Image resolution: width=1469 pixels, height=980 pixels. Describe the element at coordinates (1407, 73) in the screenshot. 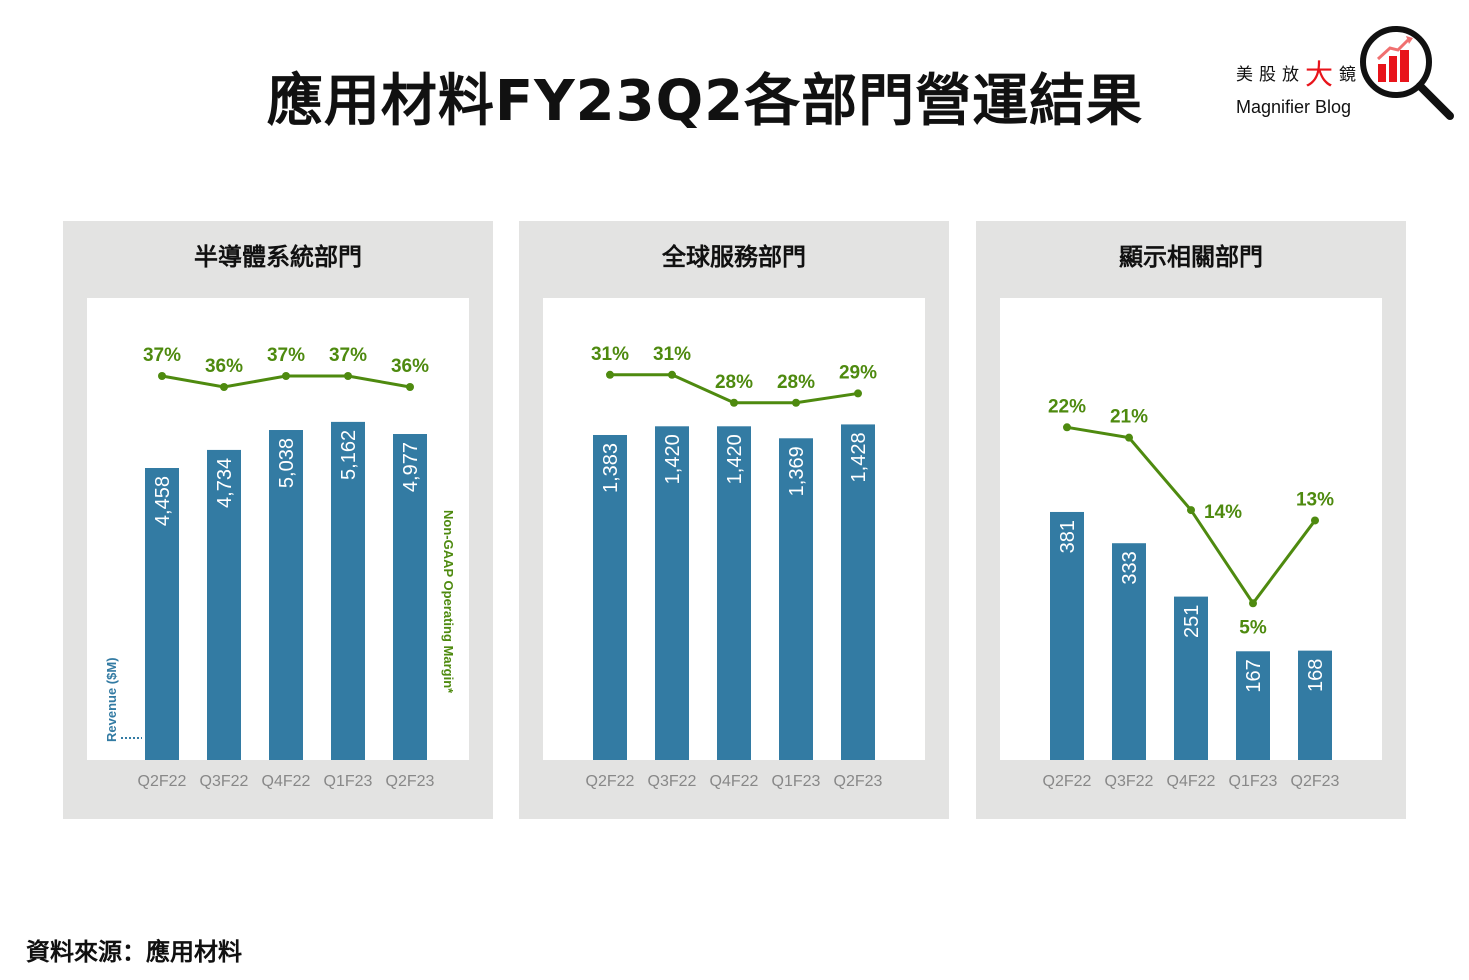

I see `magnifier-chart-icon` at that location.